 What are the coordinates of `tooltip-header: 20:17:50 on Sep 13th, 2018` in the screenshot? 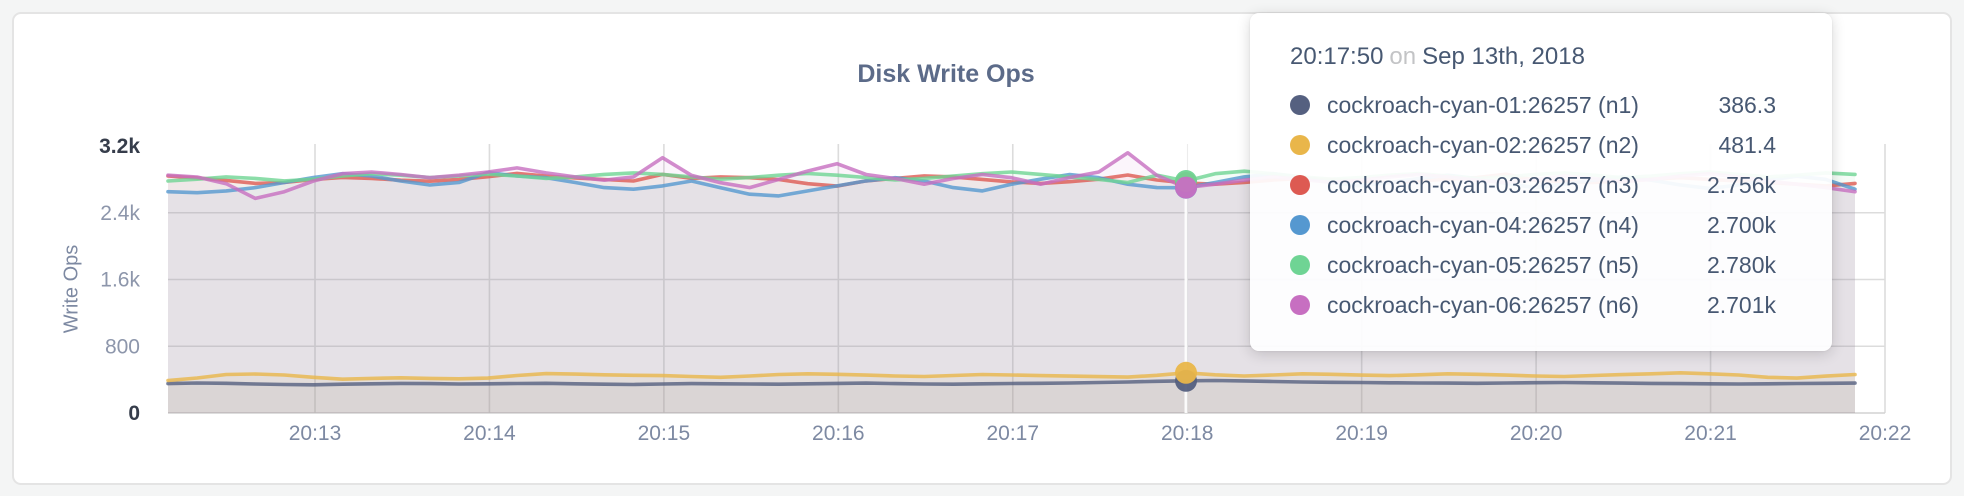 It's located at (1533, 57).